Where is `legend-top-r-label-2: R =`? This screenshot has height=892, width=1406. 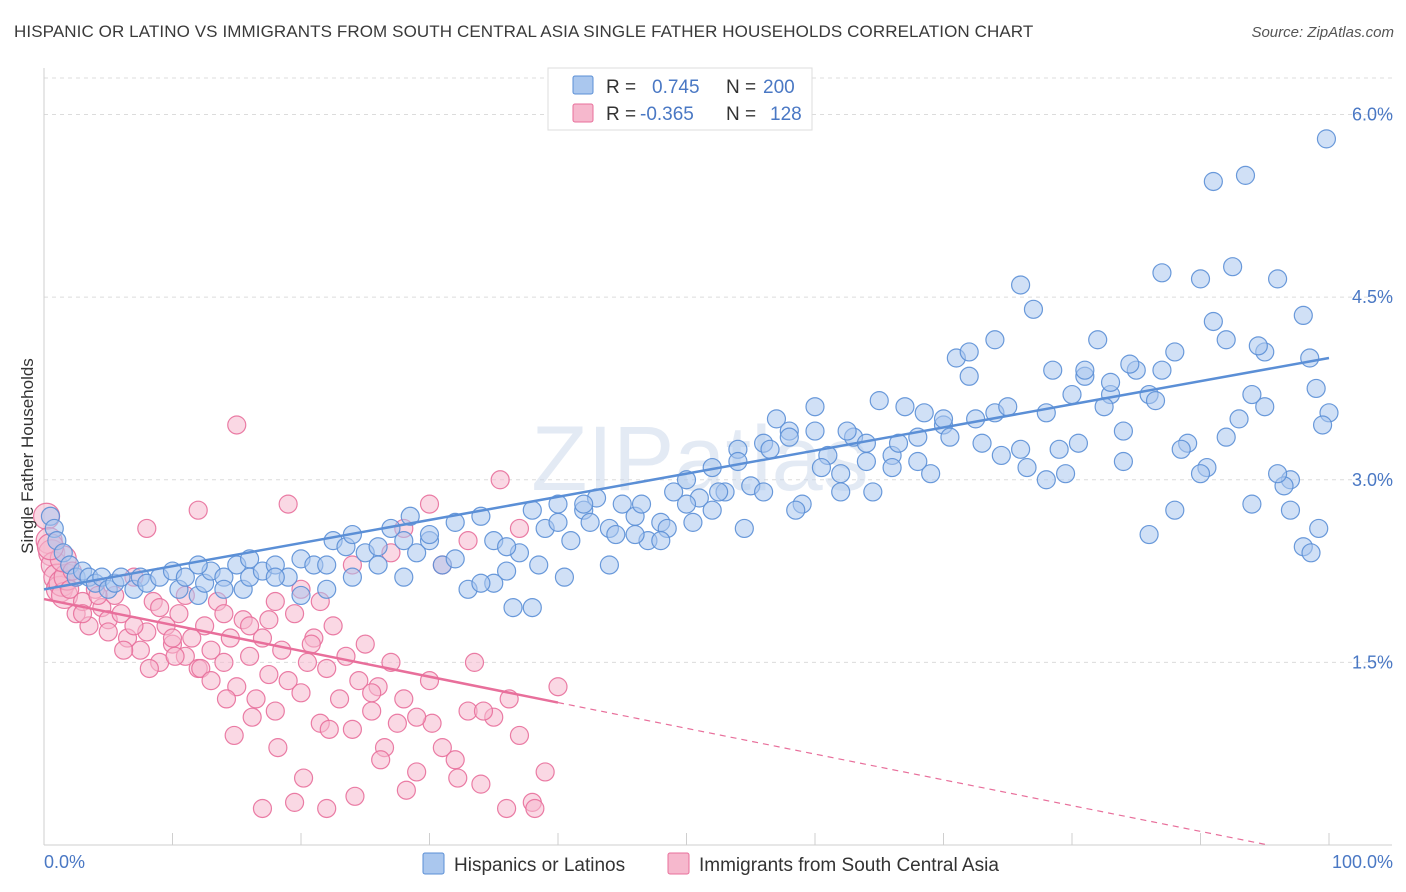 legend-top-r-label-2: R = is located at coordinates (621, 114).